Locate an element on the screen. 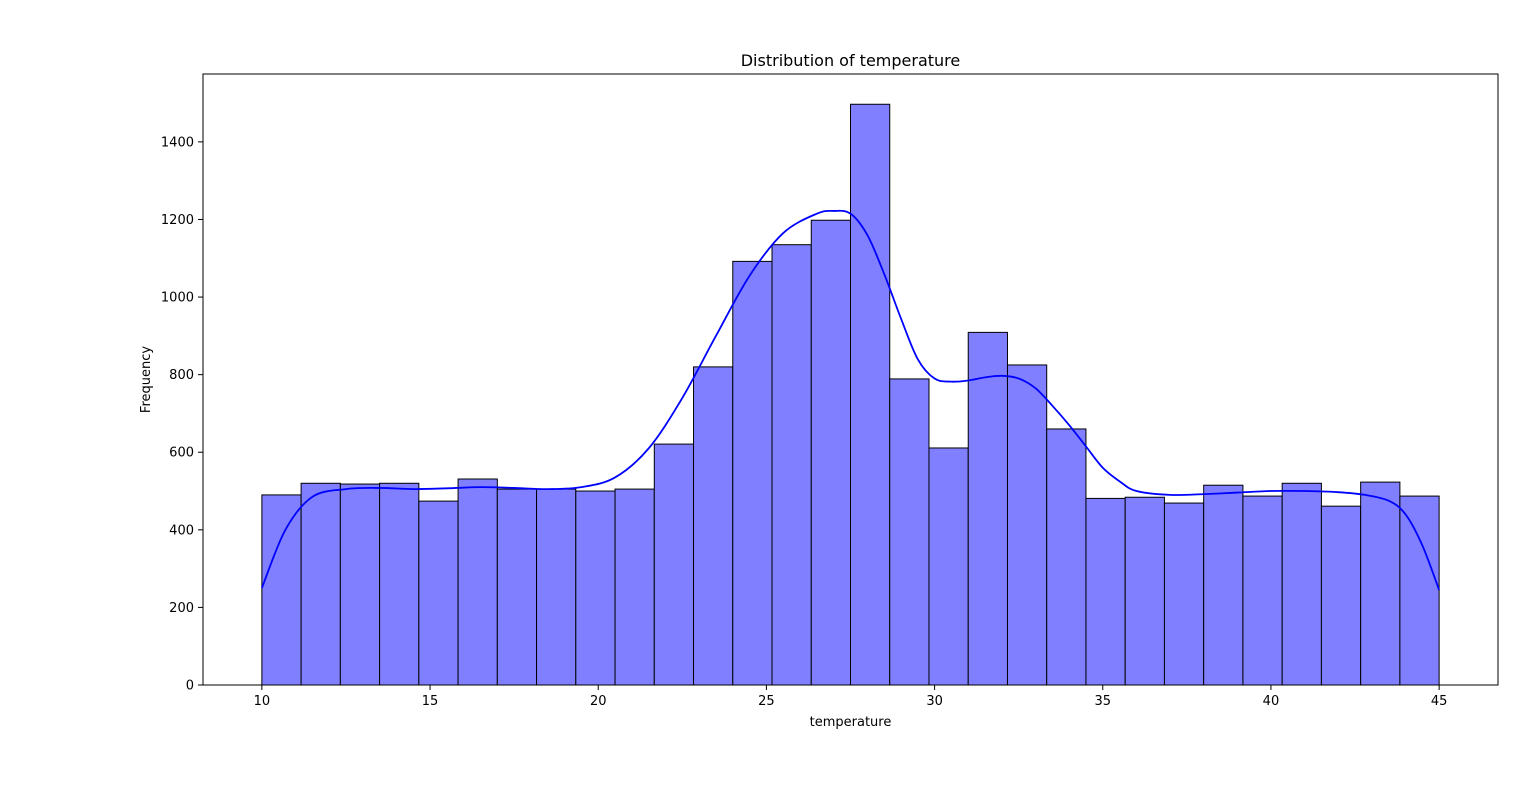 The height and width of the screenshot is (802, 1536). x-tick-label: 15 is located at coordinates (430, 701).